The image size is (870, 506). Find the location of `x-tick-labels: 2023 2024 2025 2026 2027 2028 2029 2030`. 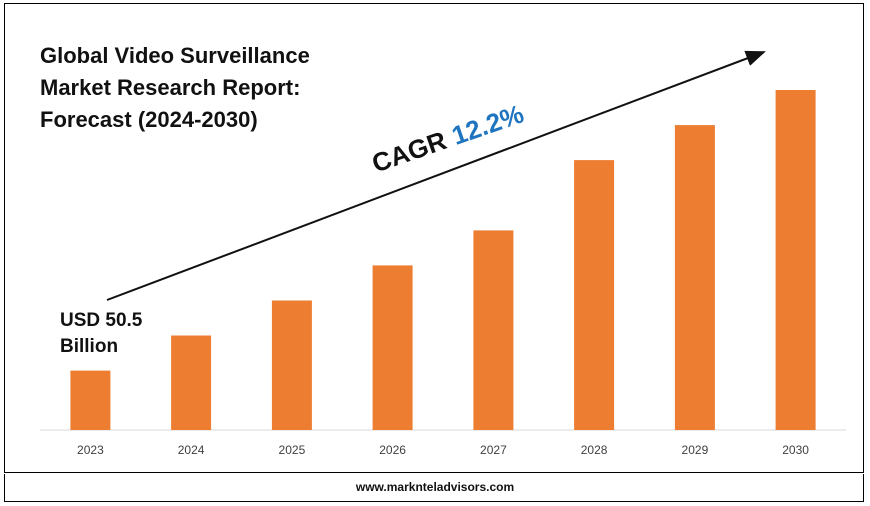

x-tick-labels: 2023 2024 2025 2026 2027 2028 2029 2030 is located at coordinates (443, 450).